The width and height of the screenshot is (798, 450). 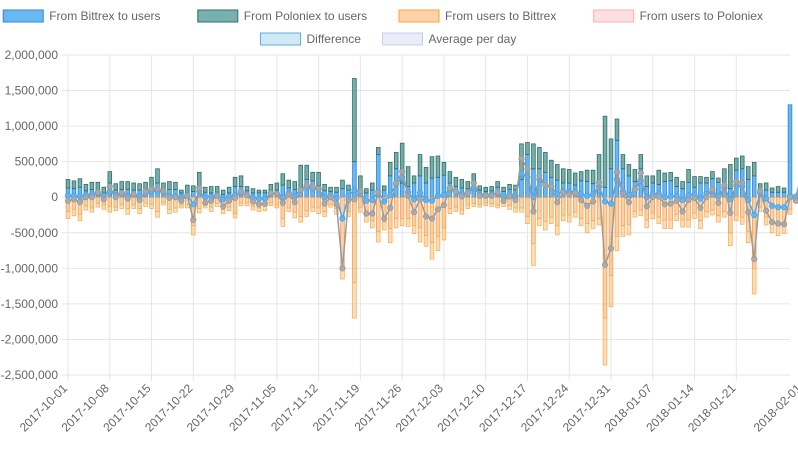 What do you see at coordinates (104, 16) in the screenshot?
I see `legend-label: From Bittrex to users` at bounding box center [104, 16].